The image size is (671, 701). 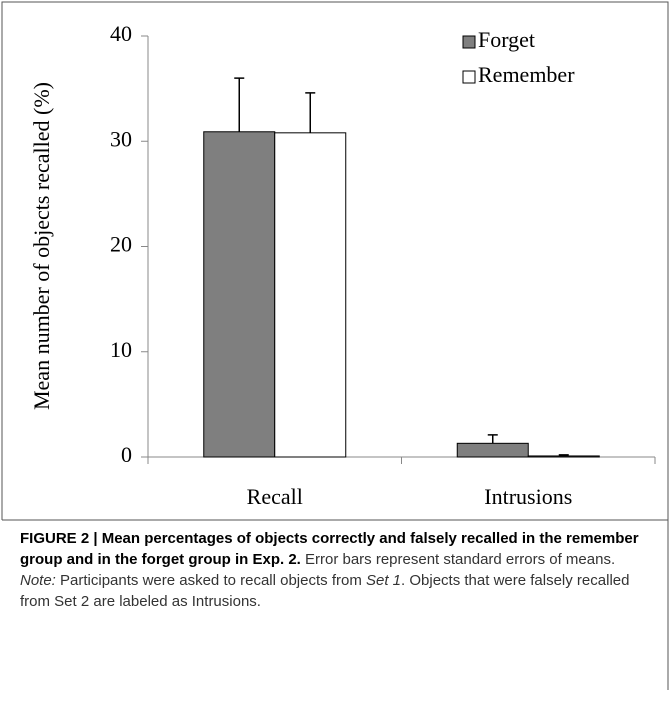 I want to click on y-tick-label: 20, so click(x=121, y=244).